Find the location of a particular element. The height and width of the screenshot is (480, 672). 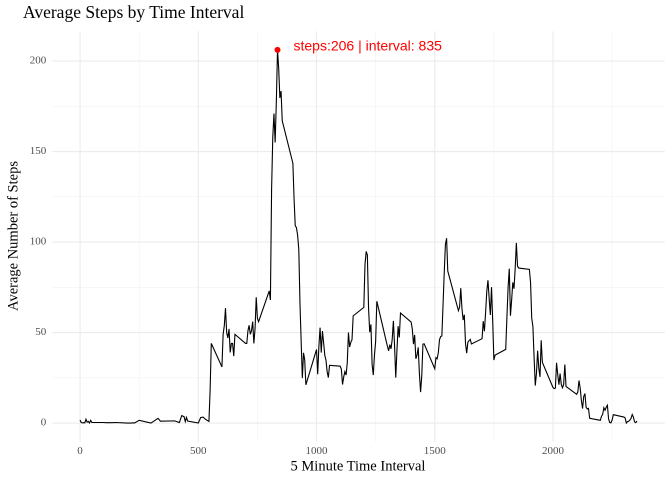

x-axis-title: 5 Minute Time Interval is located at coordinates (358, 466).